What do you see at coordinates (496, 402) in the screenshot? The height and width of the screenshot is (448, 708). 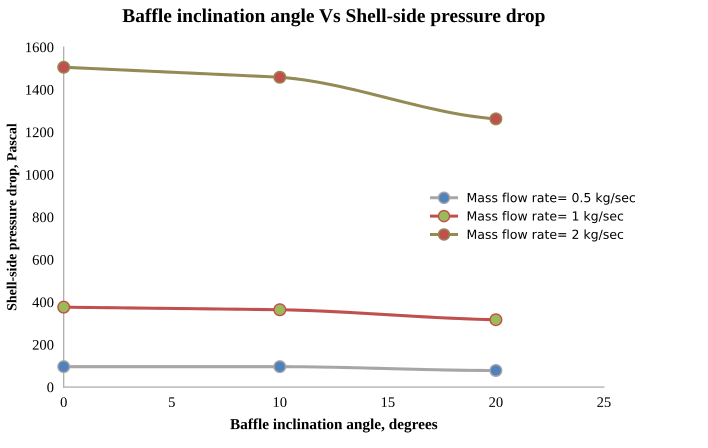 I see `x-tick-label: 20` at bounding box center [496, 402].